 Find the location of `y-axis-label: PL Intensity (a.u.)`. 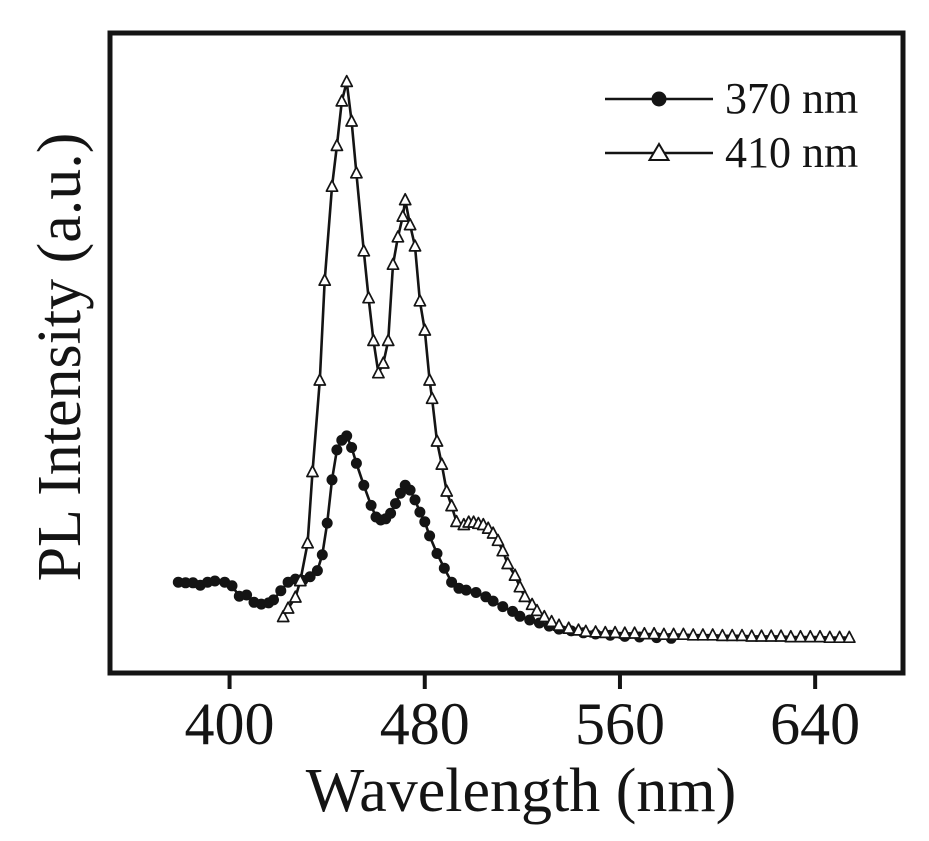

y-axis-label: PL Intensity (a.u.) is located at coordinates (60, 357).